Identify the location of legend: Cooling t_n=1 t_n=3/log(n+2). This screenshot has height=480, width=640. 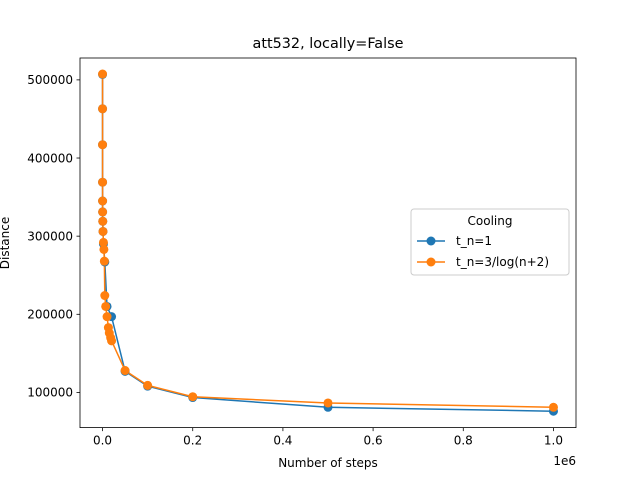
(490, 242).